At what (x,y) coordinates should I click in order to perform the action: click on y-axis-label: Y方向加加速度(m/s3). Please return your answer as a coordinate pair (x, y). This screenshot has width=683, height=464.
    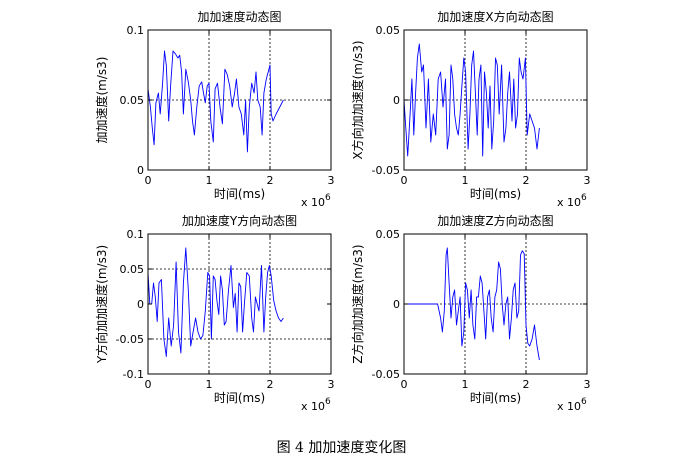
    Looking at the image, I should click on (101, 304).